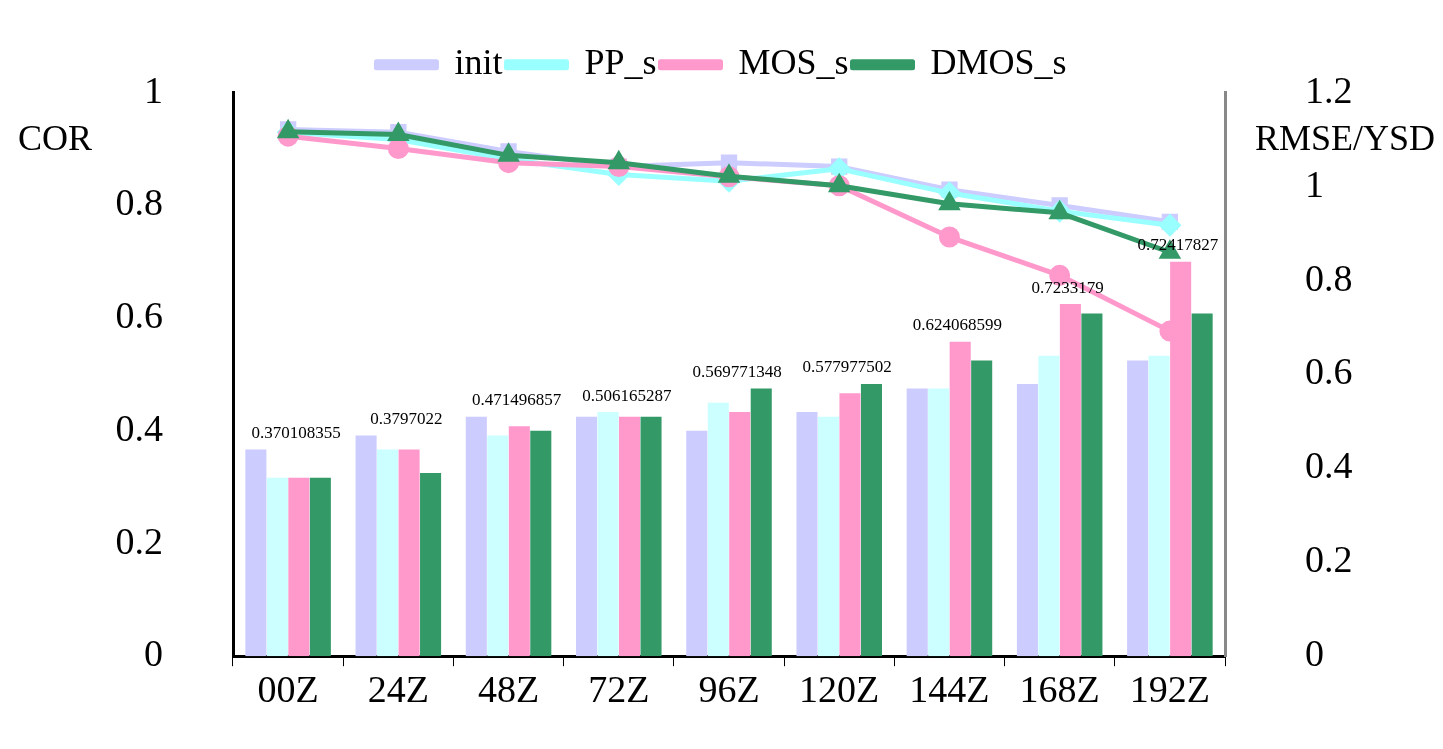 This screenshot has height=749, width=1443. What do you see at coordinates (288, 688) in the screenshot?
I see `x-tick-label: 00Z` at bounding box center [288, 688].